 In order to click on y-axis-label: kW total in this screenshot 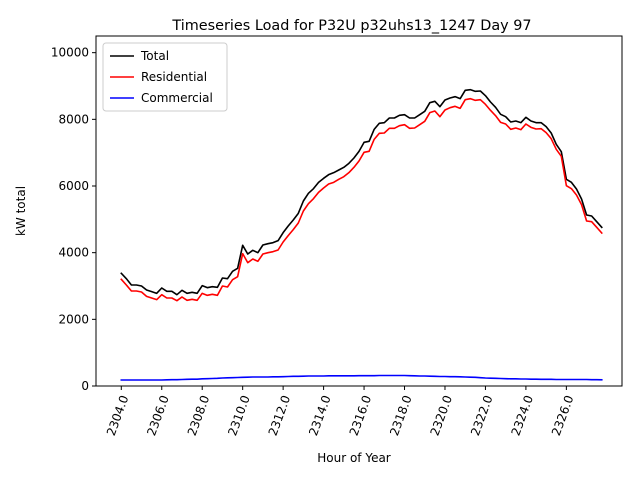, I will do `click(21, 211)`.